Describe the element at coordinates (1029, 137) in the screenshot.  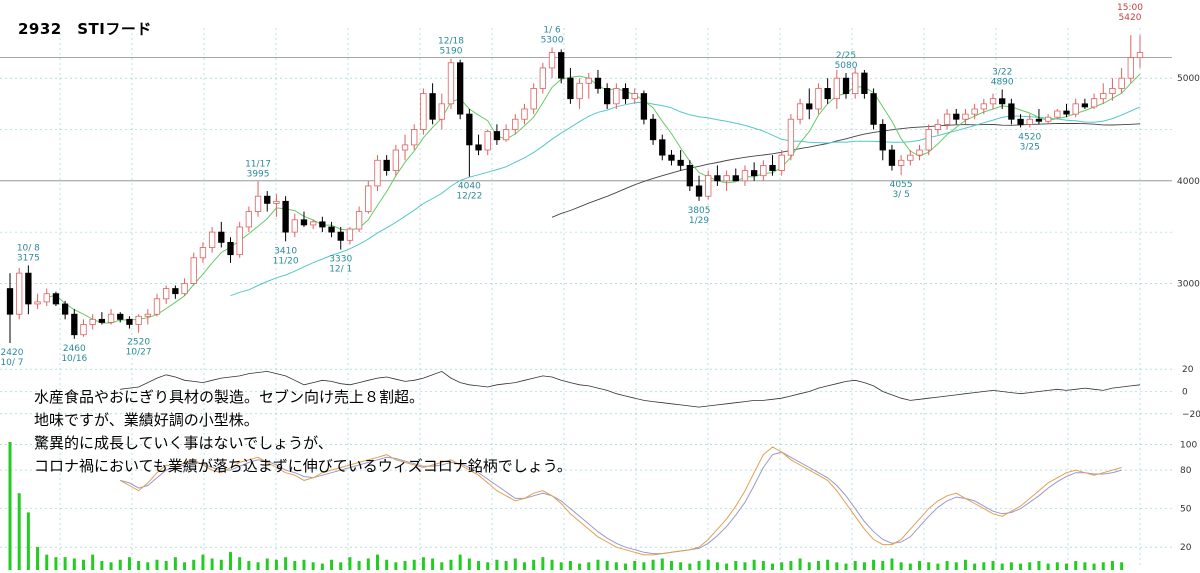
I see `annotation-value: 4520` at that location.